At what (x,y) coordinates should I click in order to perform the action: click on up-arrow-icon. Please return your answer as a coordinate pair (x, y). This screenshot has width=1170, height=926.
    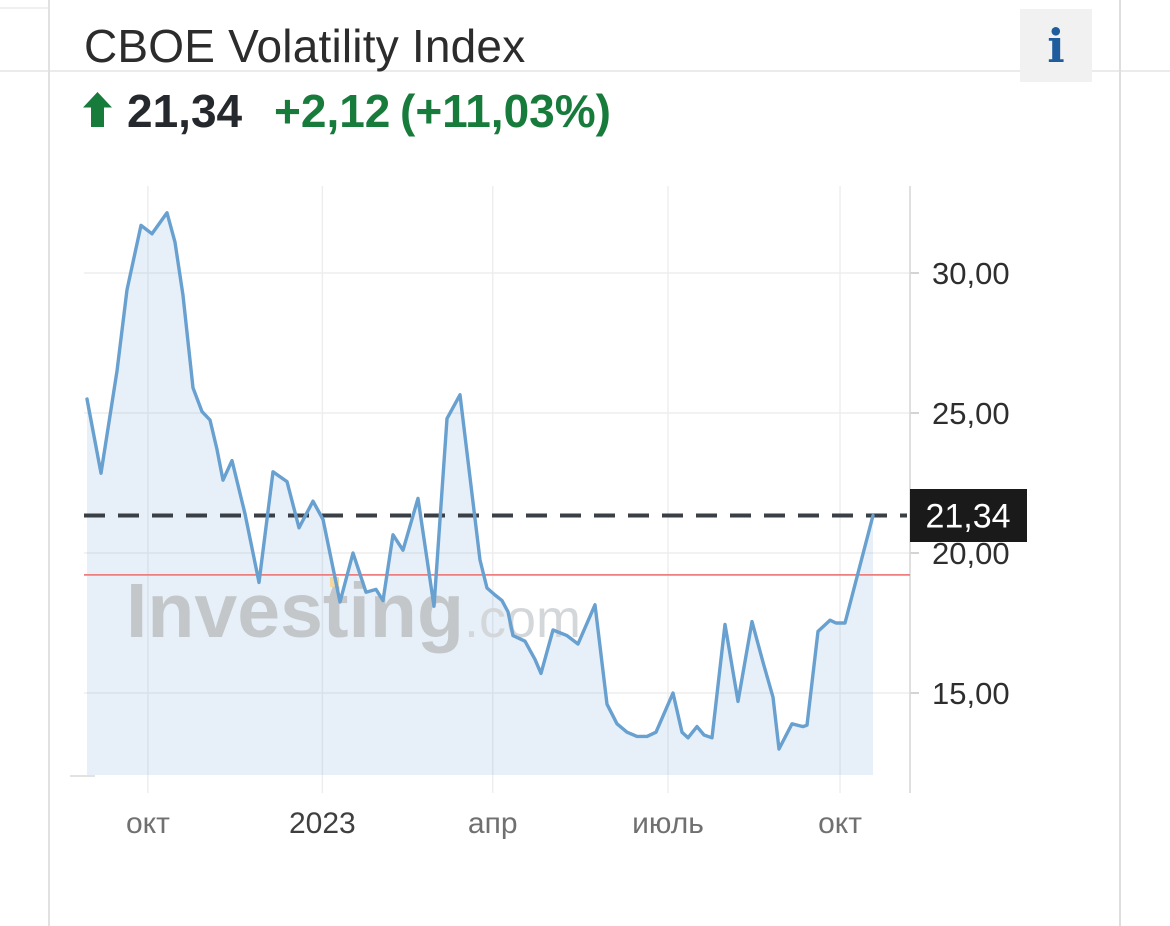
    Looking at the image, I should click on (97, 109).